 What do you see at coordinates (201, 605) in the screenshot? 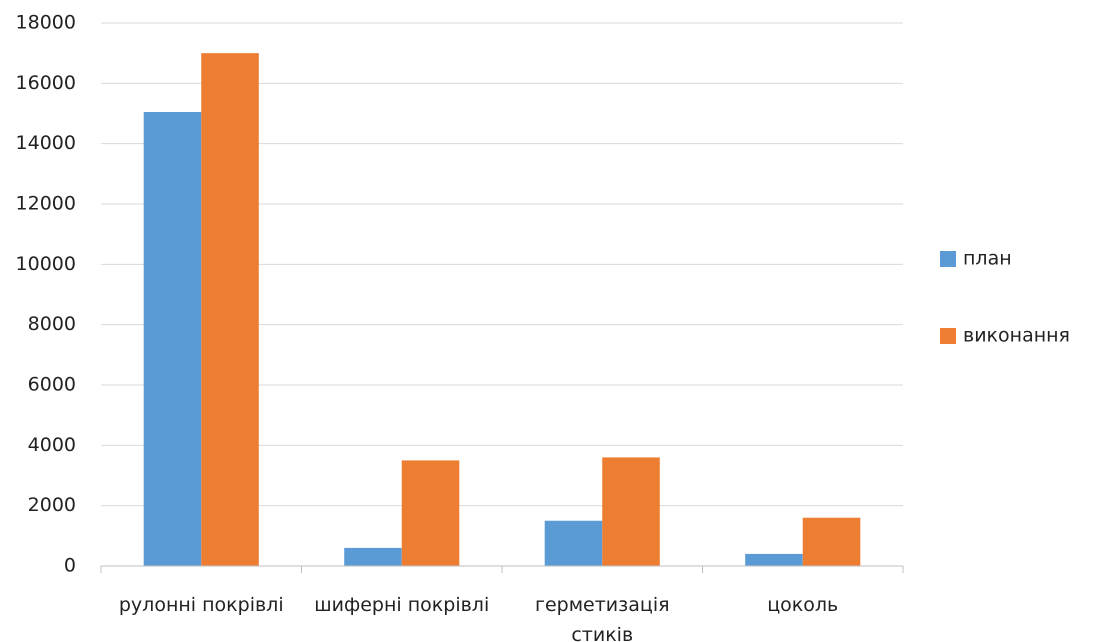
I see `x-tick-label: рулонні покрівлі` at bounding box center [201, 605].